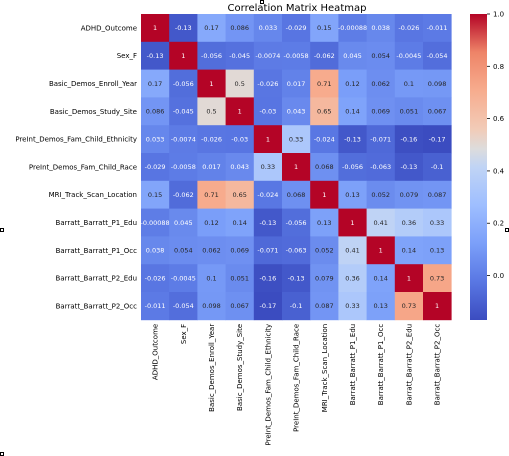 This screenshot has width=509, height=456. What do you see at coordinates (93, 112) in the screenshot?
I see `row-label: Basic_Demos_Study_Site` at bounding box center [93, 112].